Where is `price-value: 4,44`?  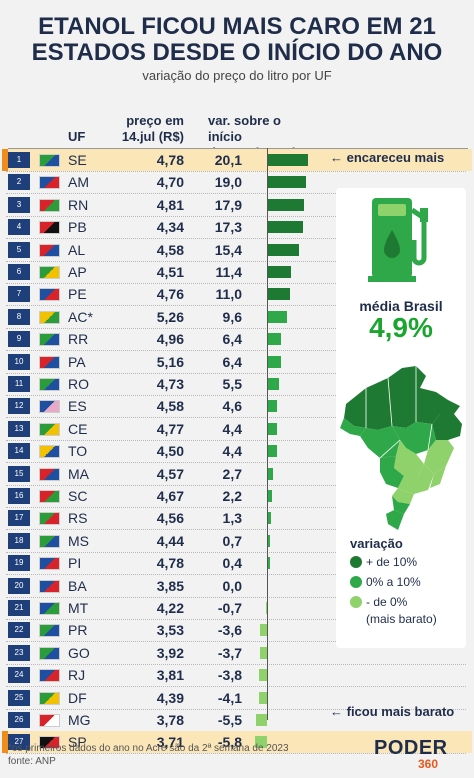 price-value: 4,44 is located at coordinates (170, 540).